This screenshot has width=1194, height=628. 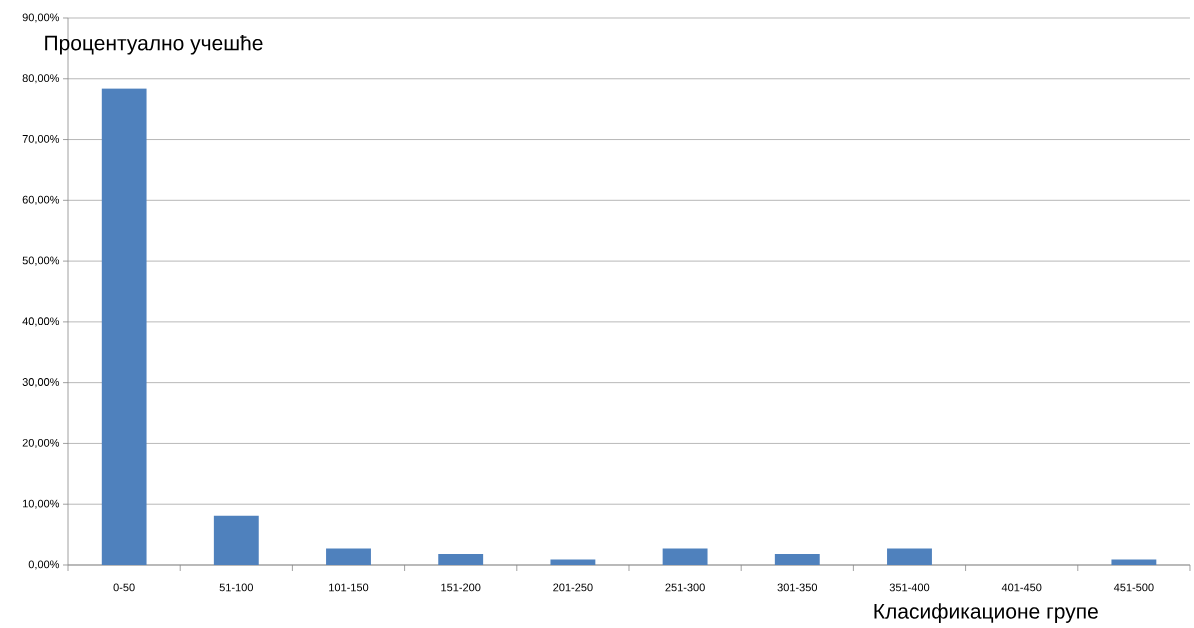 What do you see at coordinates (1133, 587) in the screenshot?
I see `x-tick-label: 451-500` at bounding box center [1133, 587].